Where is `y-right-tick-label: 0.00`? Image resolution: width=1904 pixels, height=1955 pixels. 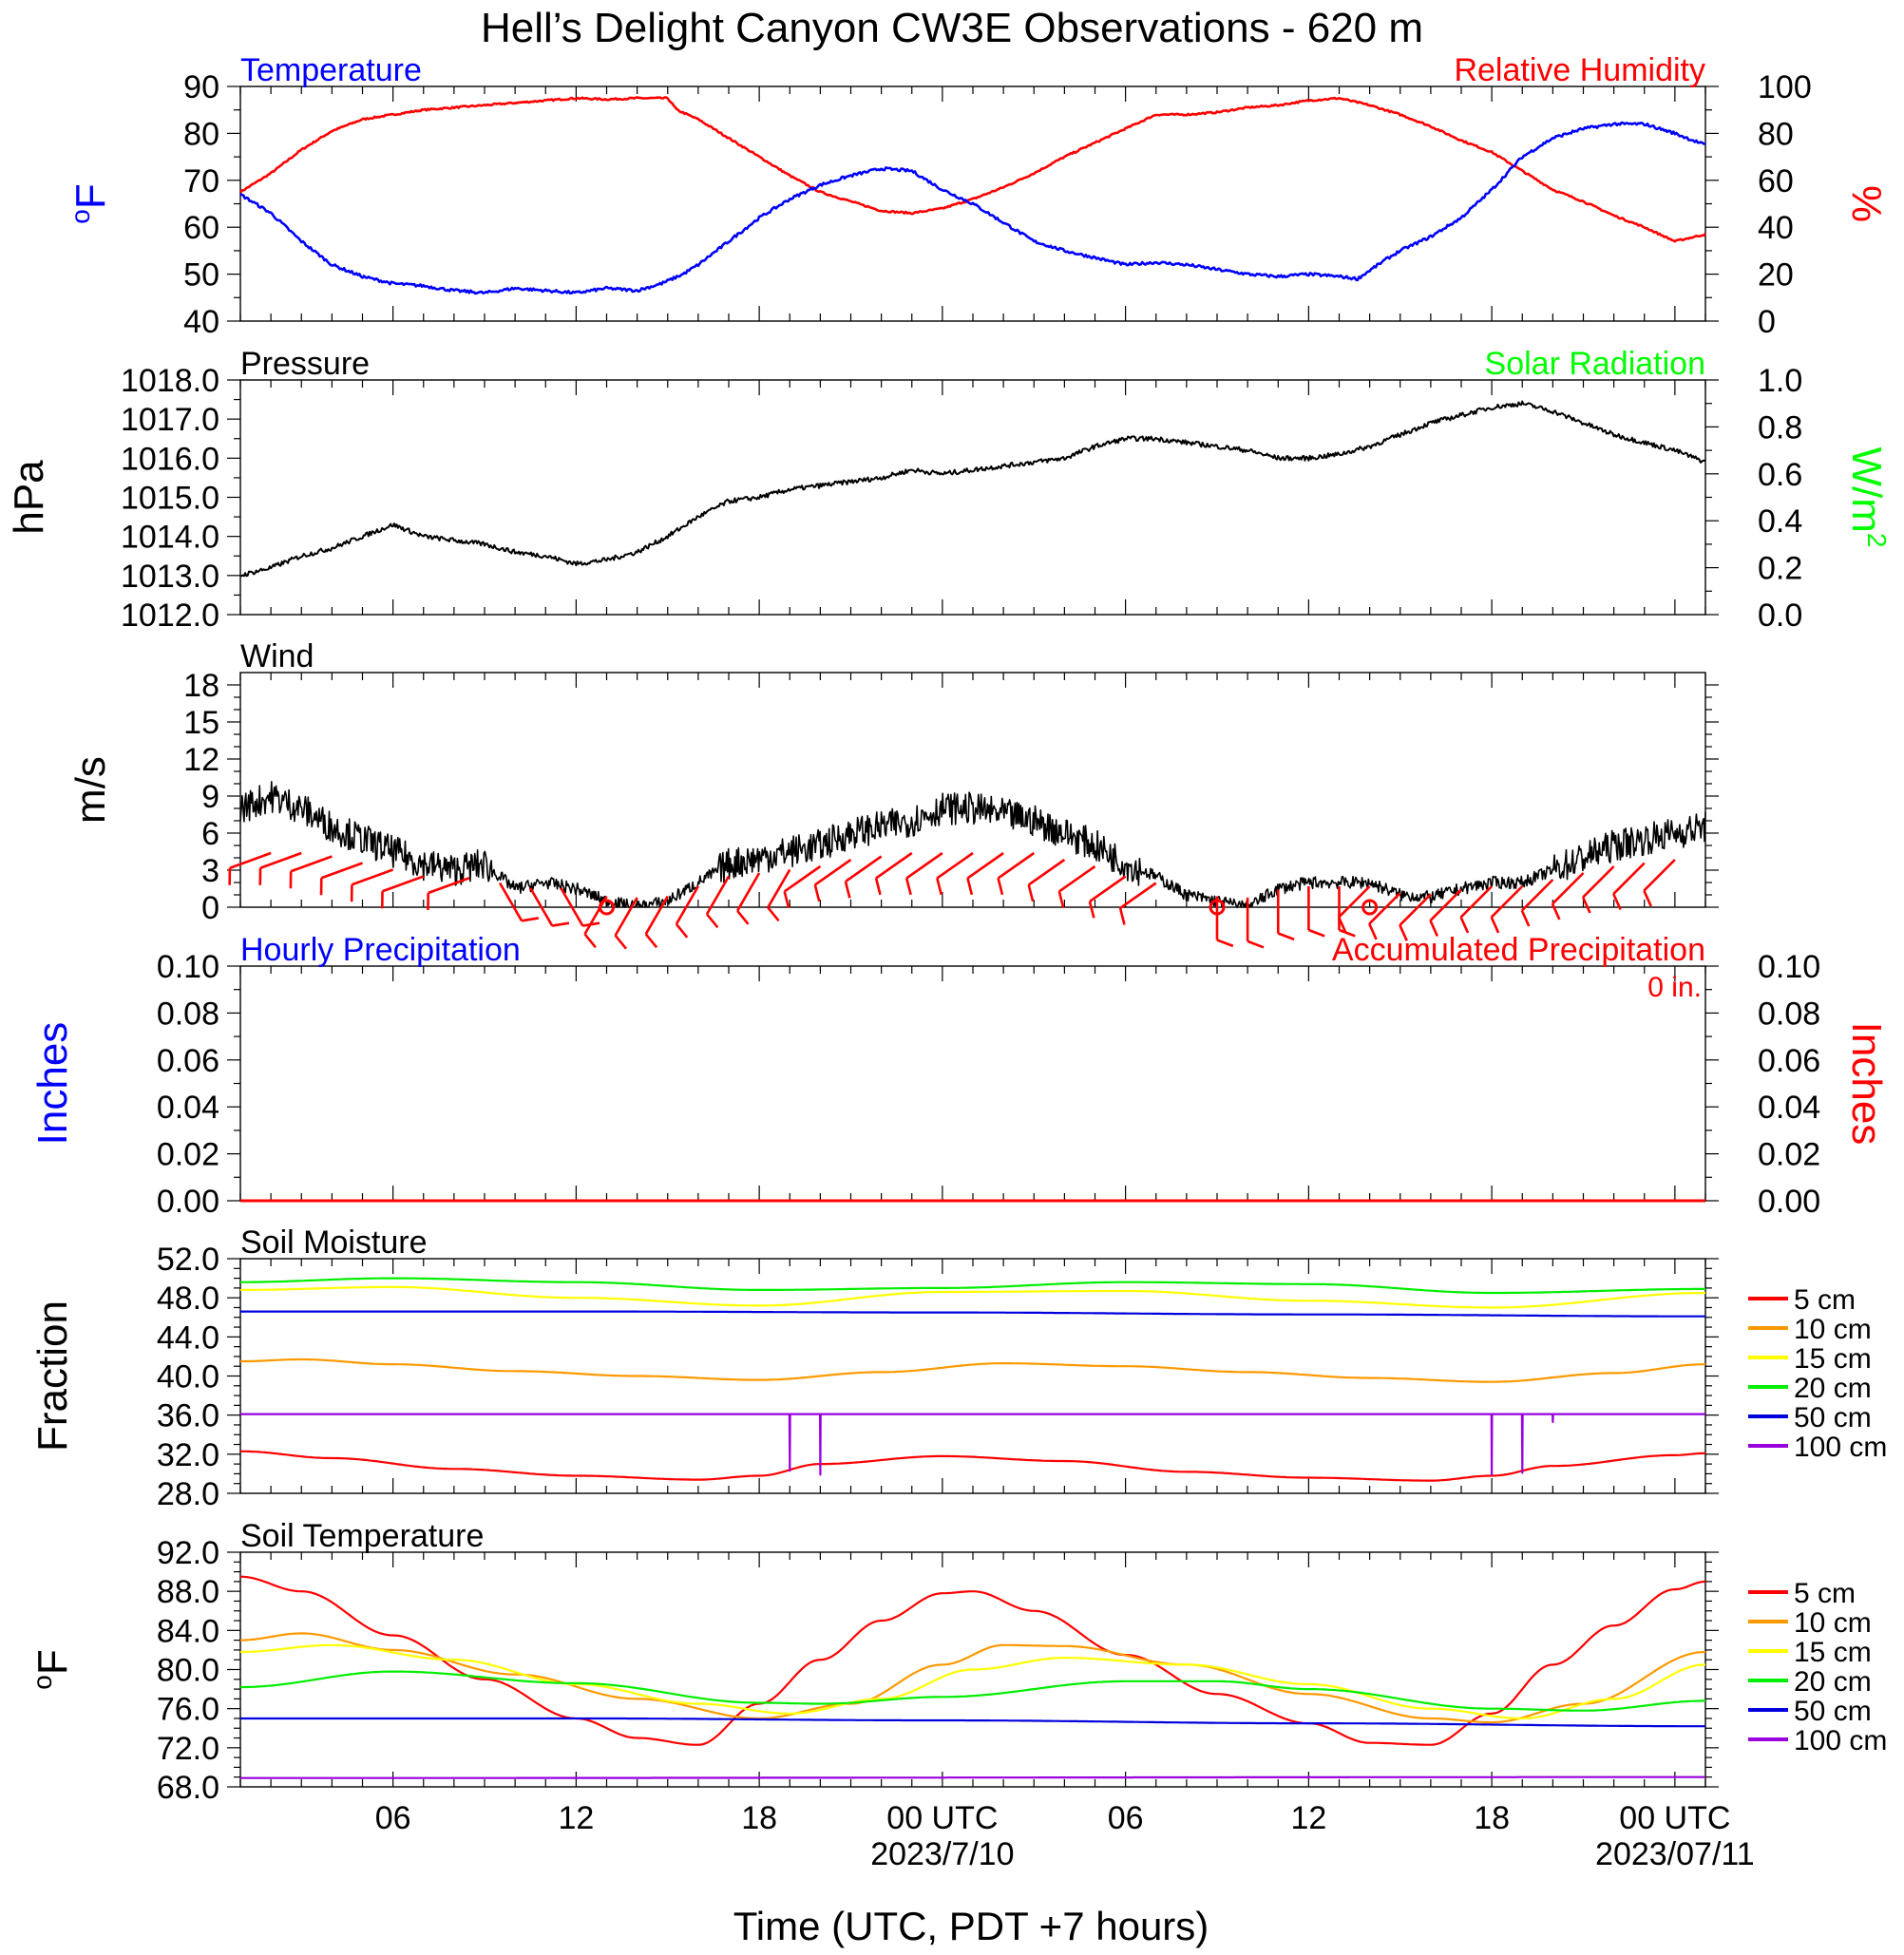 y-right-tick-label: 0.00 is located at coordinates (1789, 1202).